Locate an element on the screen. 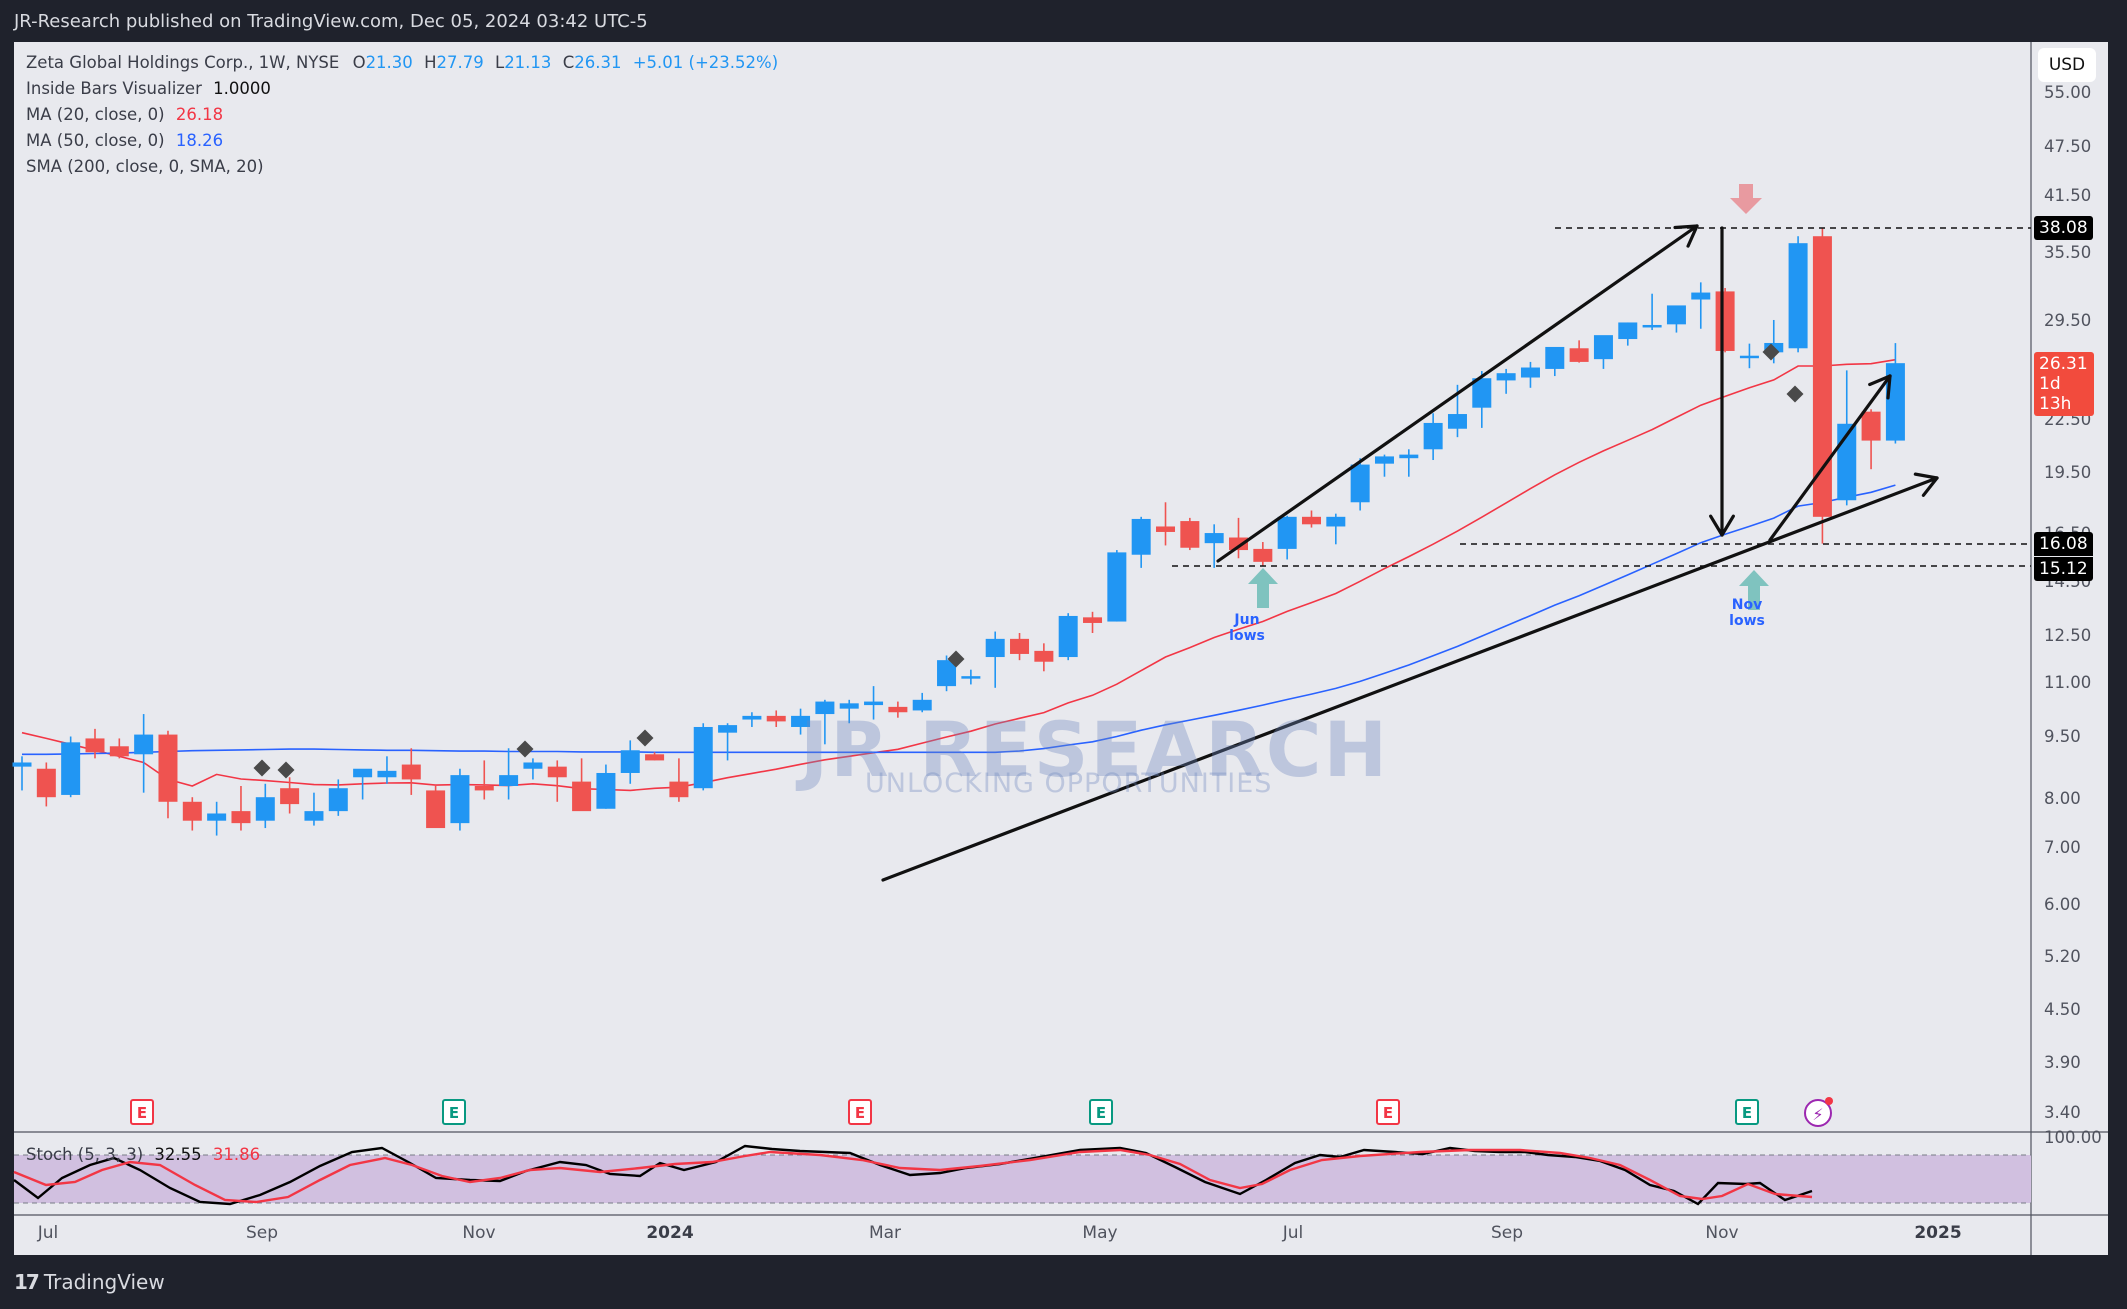 The image size is (2127, 1309). indicator-ma50: MA (50, close, 0) 18.26 is located at coordinates (402, 141).